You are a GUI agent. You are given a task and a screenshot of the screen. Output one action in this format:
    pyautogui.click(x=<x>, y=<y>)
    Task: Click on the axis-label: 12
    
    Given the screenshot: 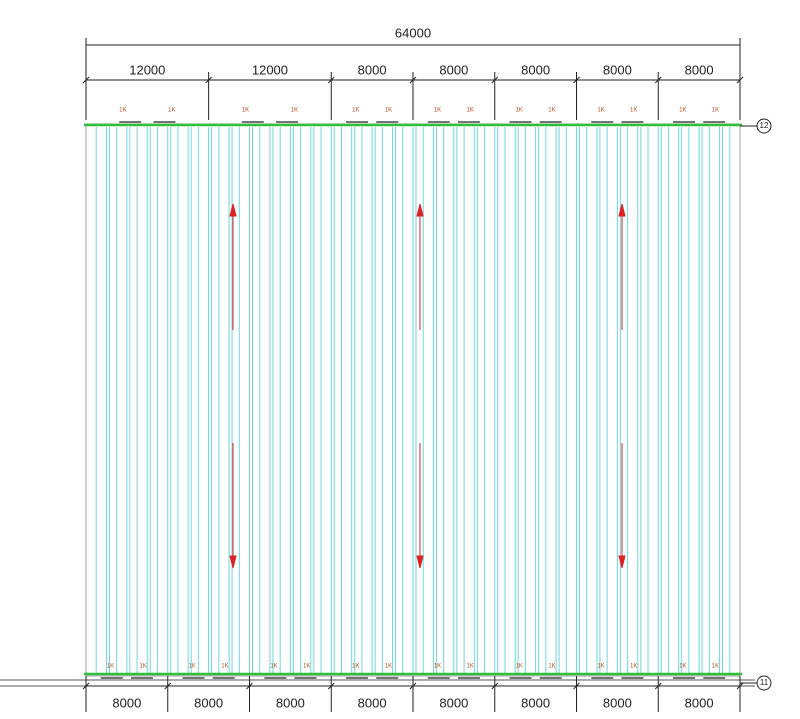 What is the action you would take?
    pyautogui.click(x=764, y=125)
    